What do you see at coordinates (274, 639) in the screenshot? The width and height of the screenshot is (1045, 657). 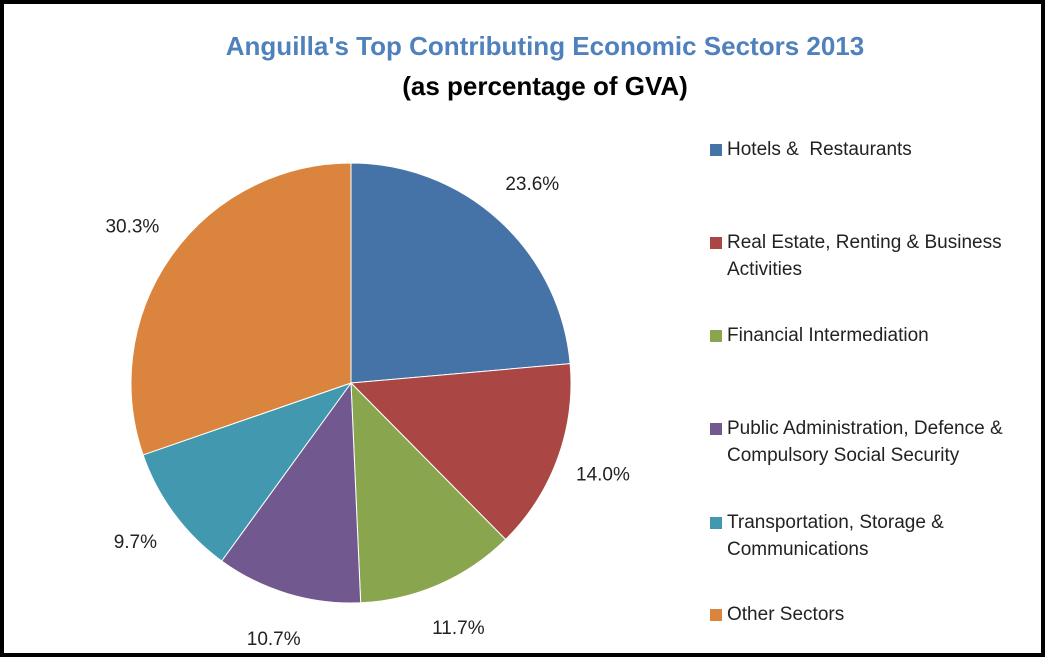 I see `data-label: 10.7%` at bounding box center [274, 639].